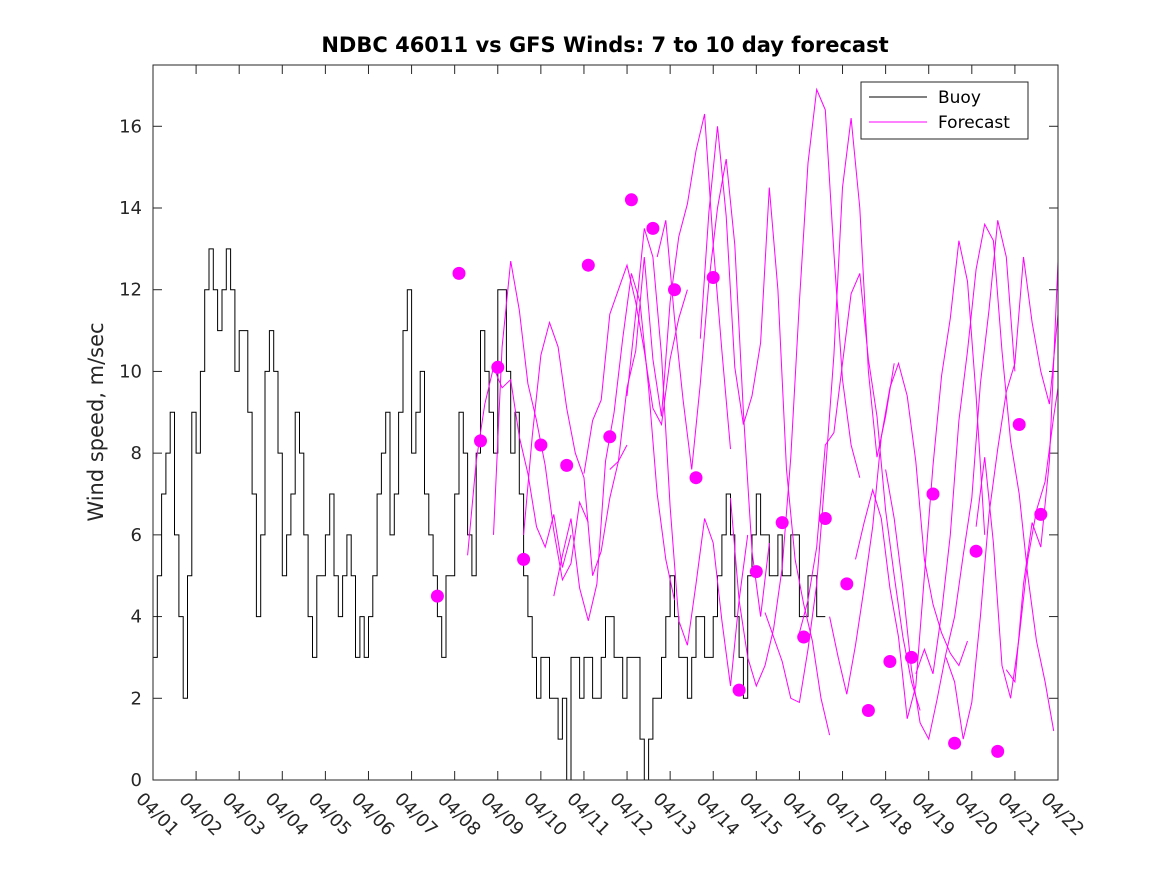 Image resolution: width=1167 pixels, height=875 pixels. I want to click on legend-forecast-label: Forecast, so click(974, 123).